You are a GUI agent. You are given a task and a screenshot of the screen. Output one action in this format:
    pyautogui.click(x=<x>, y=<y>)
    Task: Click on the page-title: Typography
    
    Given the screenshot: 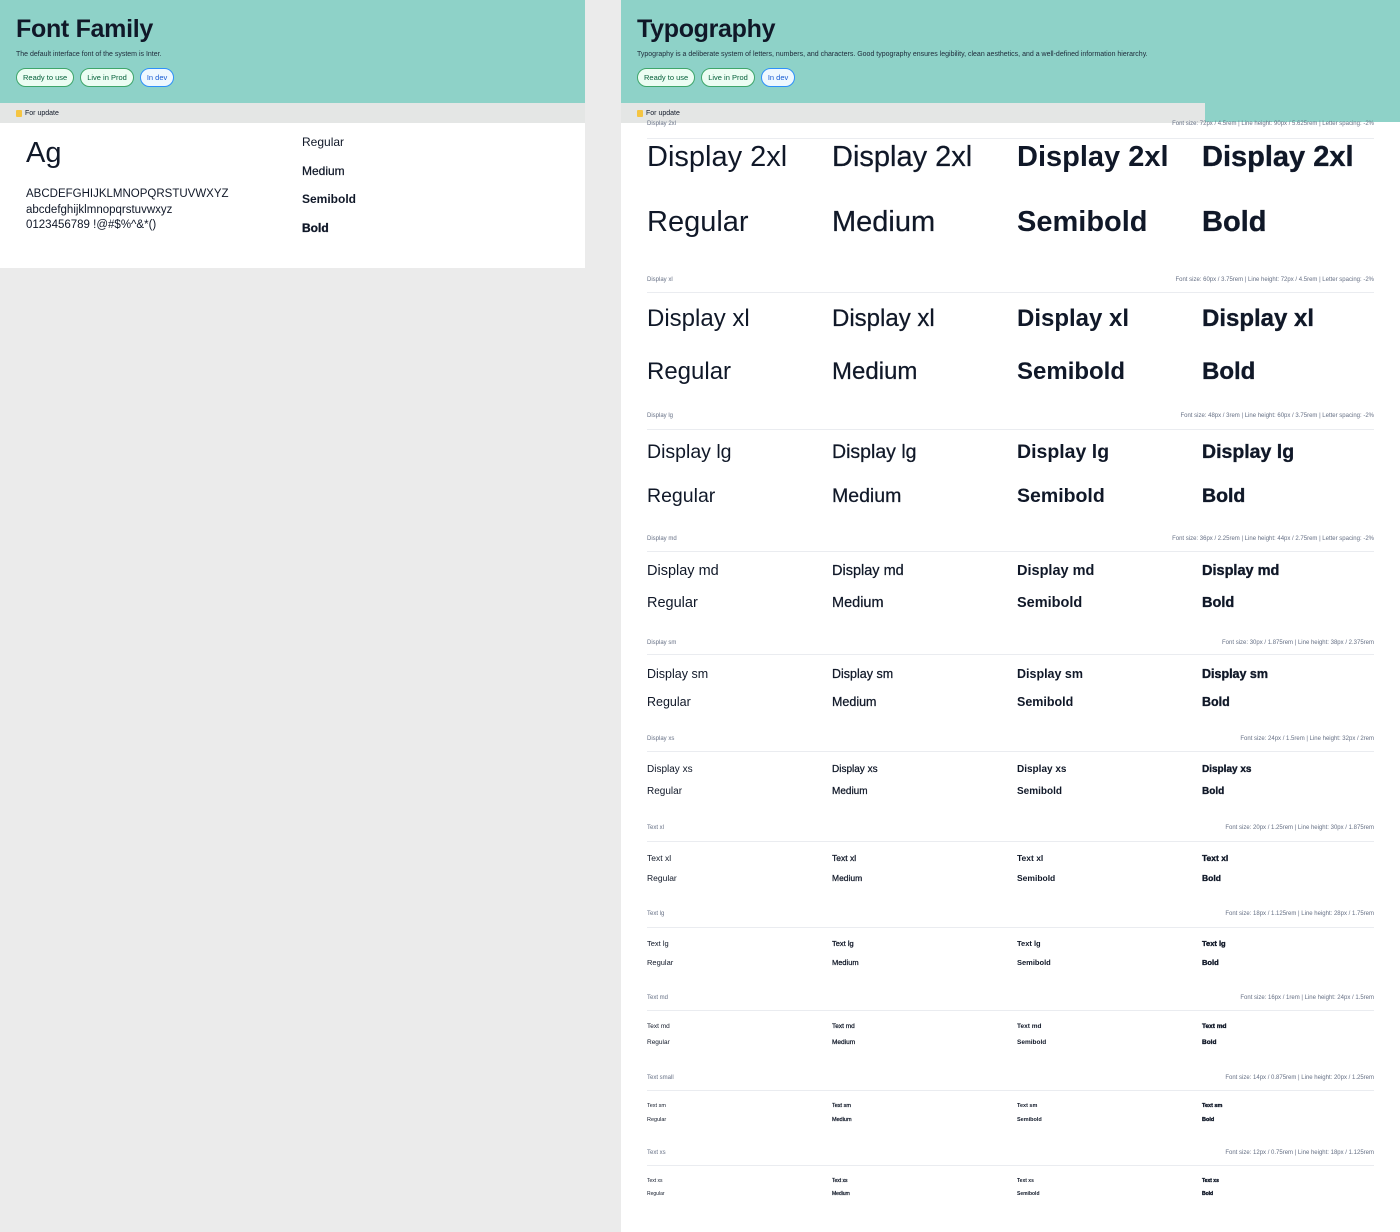 What is the action you would take?
    pyautogui.click(x=706, y=29)
    